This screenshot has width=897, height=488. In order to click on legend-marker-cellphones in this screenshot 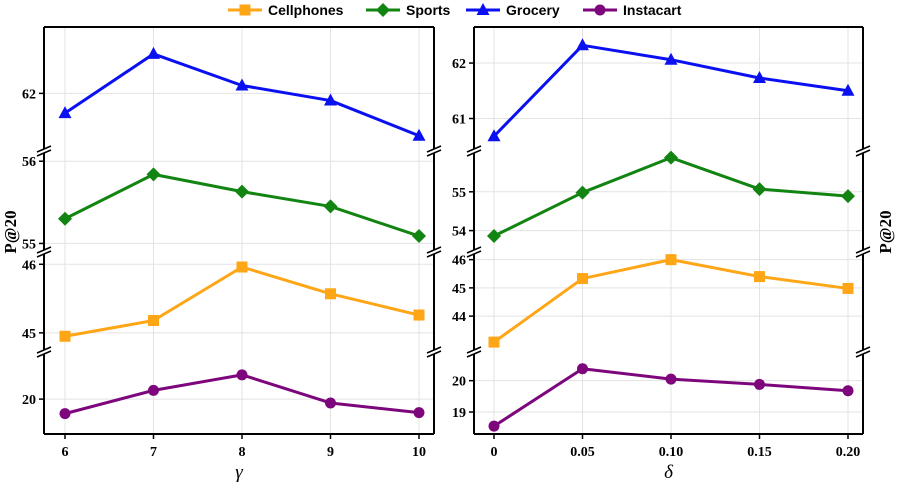, I will do `click(245, 10)`.